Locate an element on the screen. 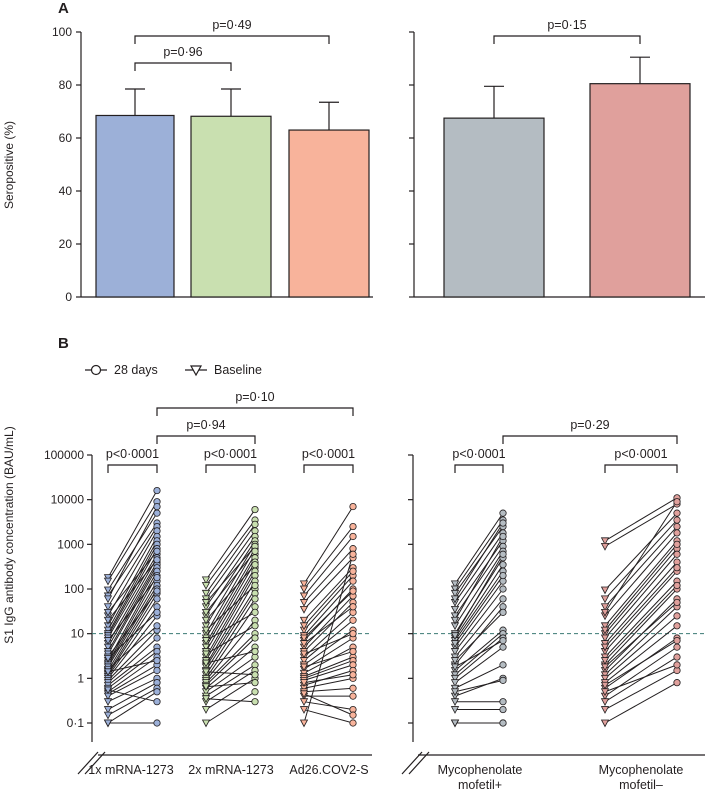 This screenshot has height=793, width=716. x-category-label: mofetil+ is located at coordinates (480, 785).